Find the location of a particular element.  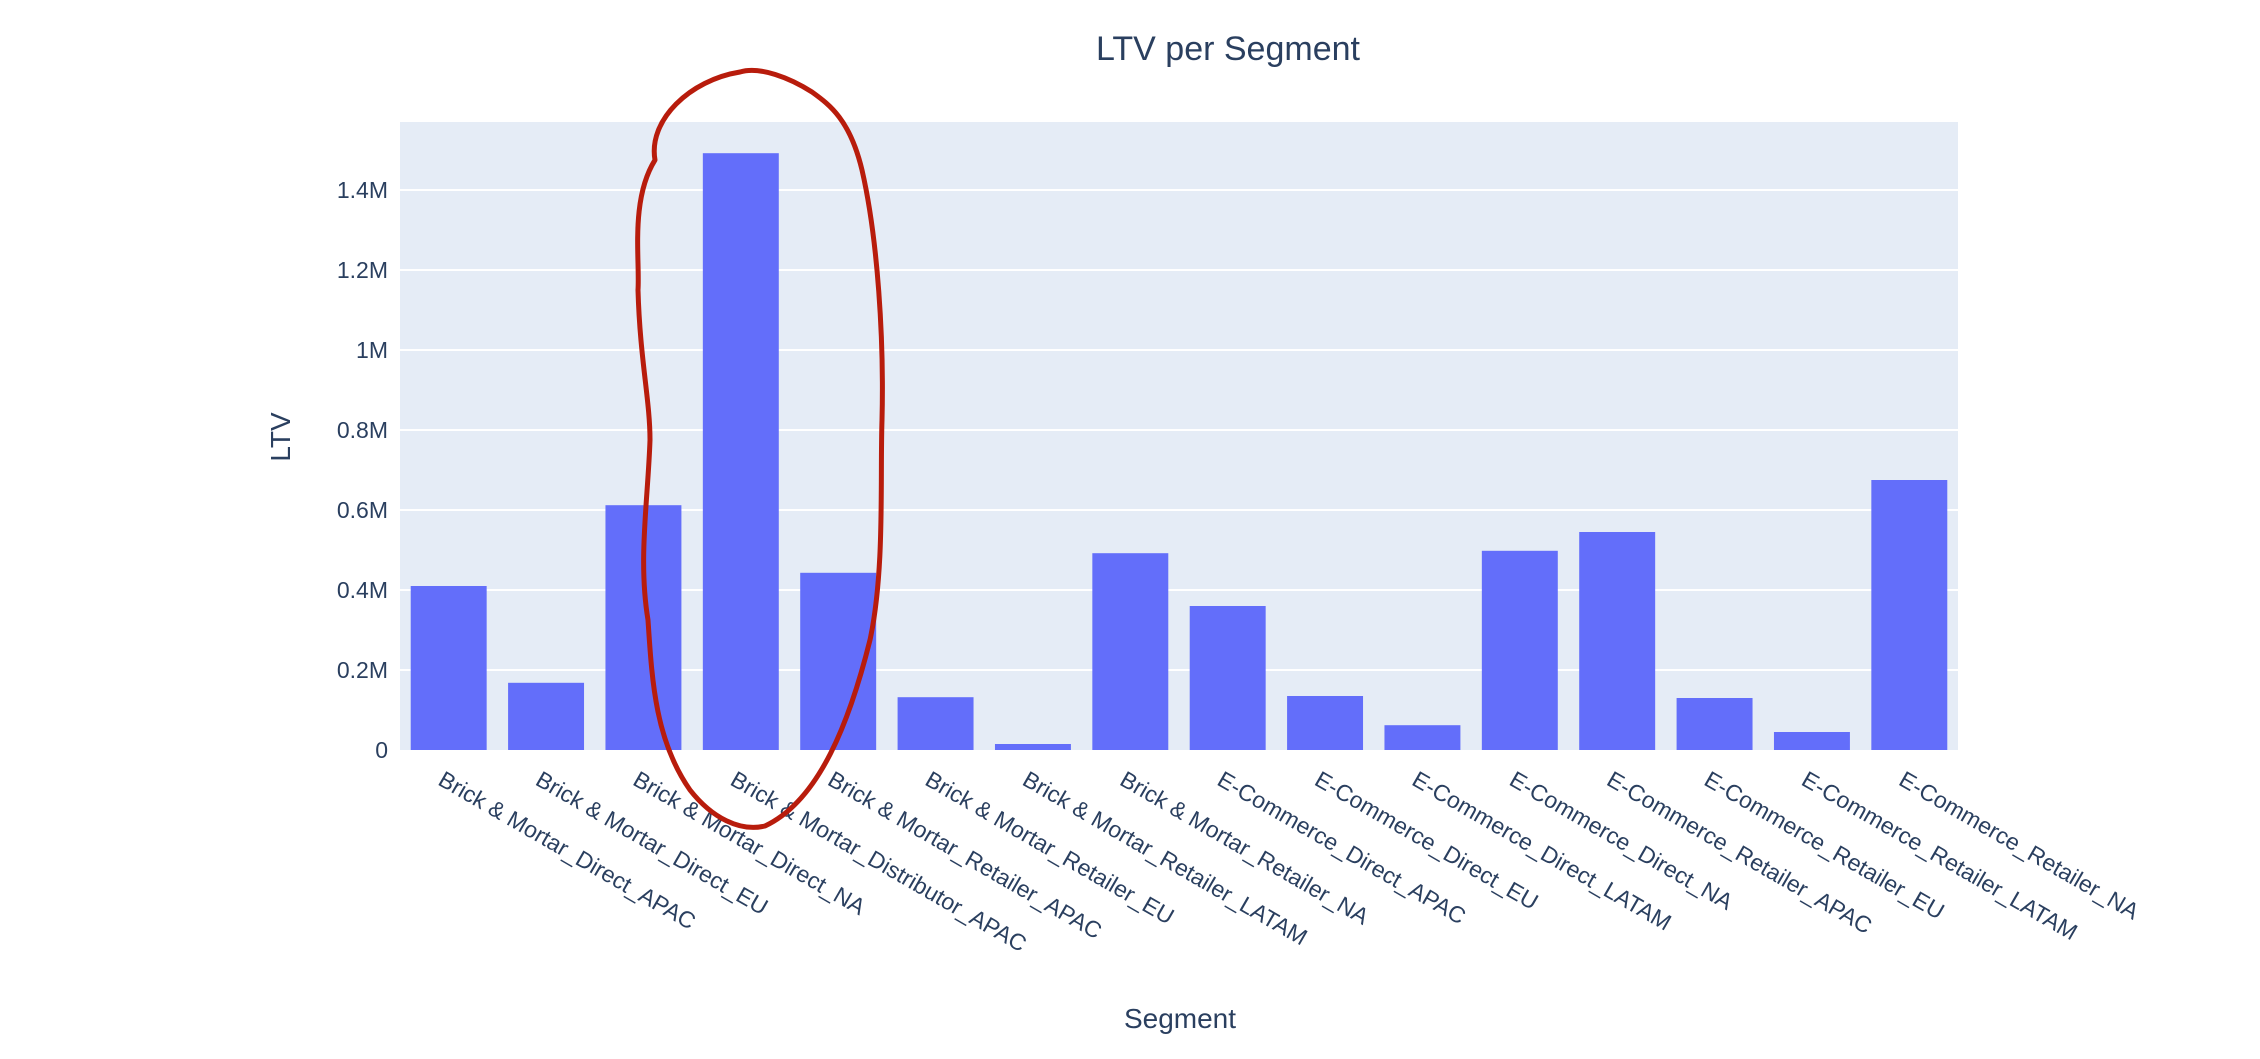

y-tick-label: 0.4M is located at coordinates (362, 590).